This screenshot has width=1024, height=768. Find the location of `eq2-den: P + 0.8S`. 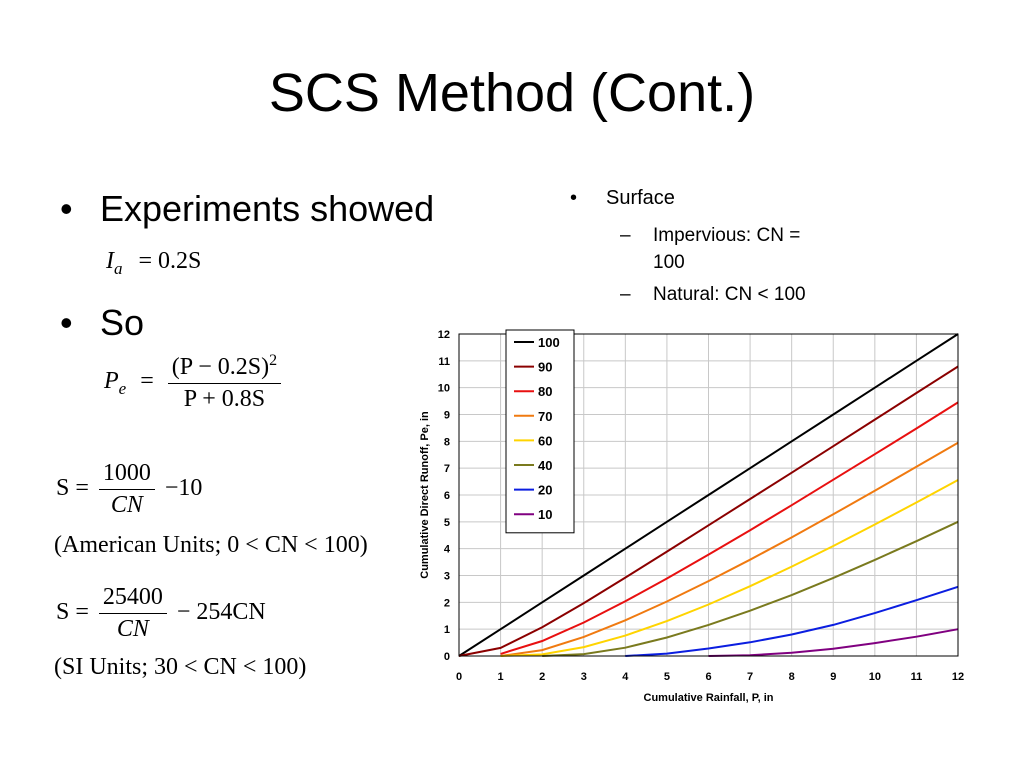

eq2-den: P + 0.8S is located at coordinates (224, 399).